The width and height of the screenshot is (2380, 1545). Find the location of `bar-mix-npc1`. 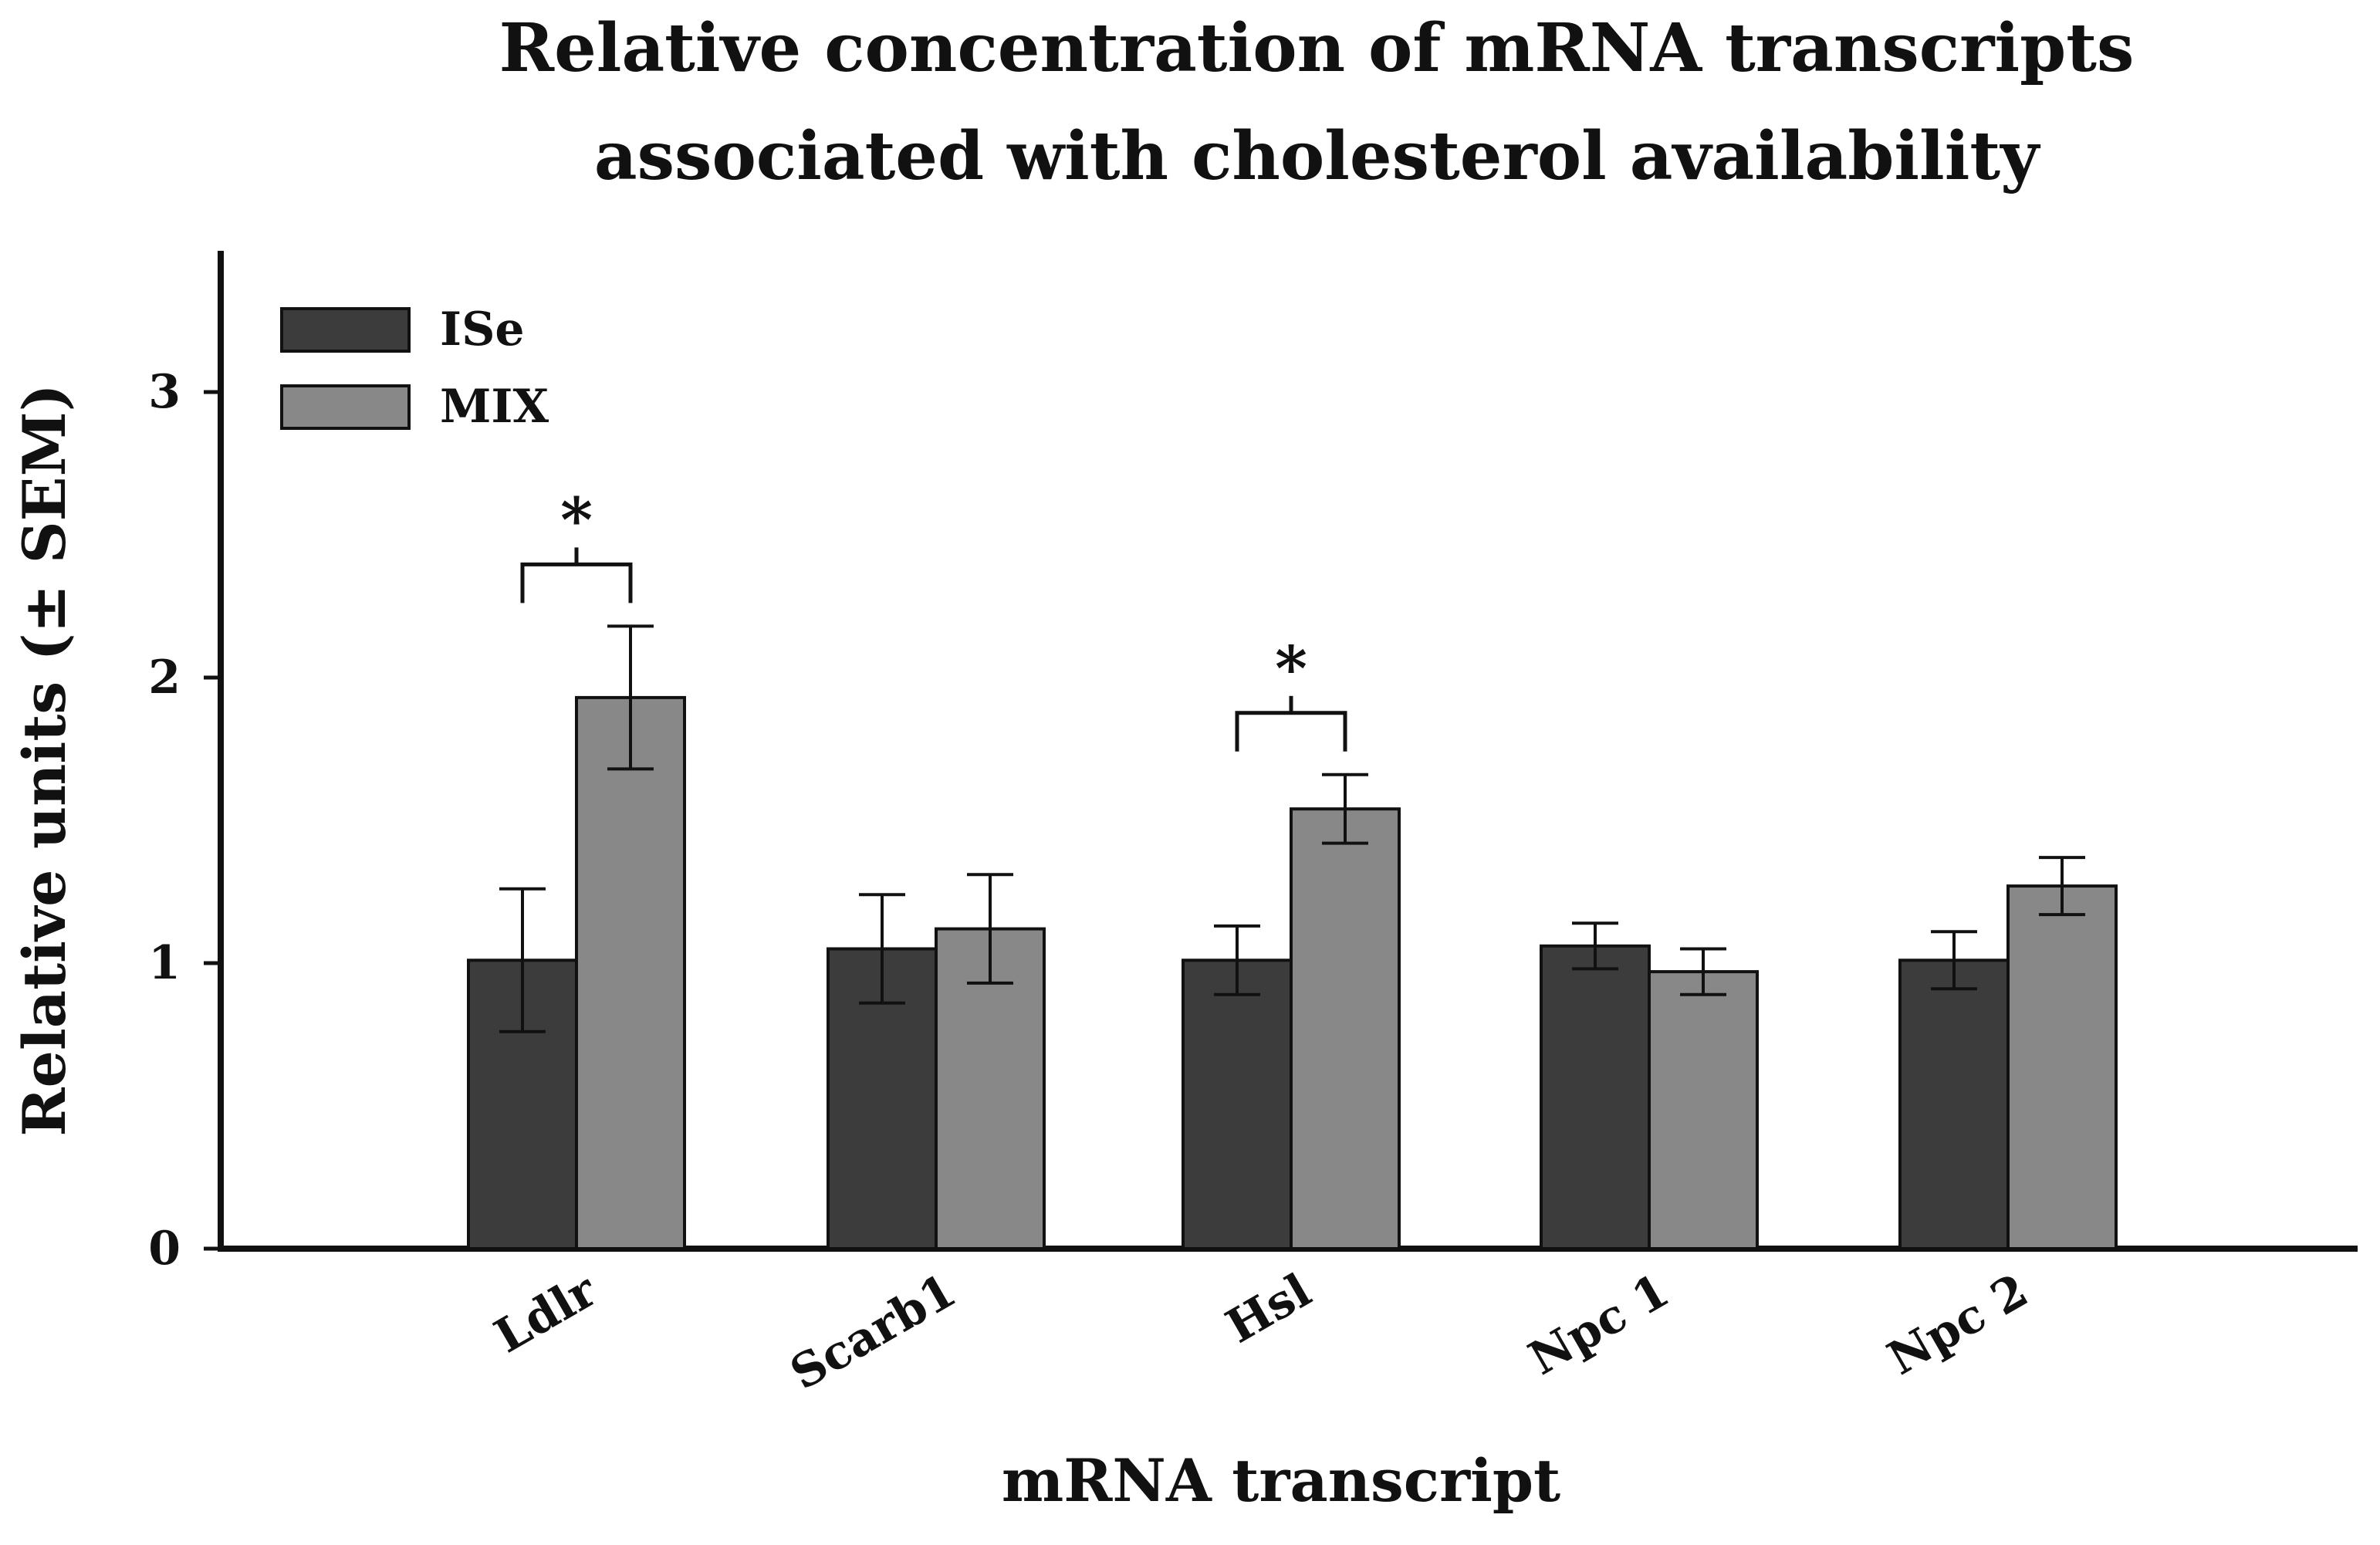

bar-mix-npc1 is located at coordinates (1704, 1110).